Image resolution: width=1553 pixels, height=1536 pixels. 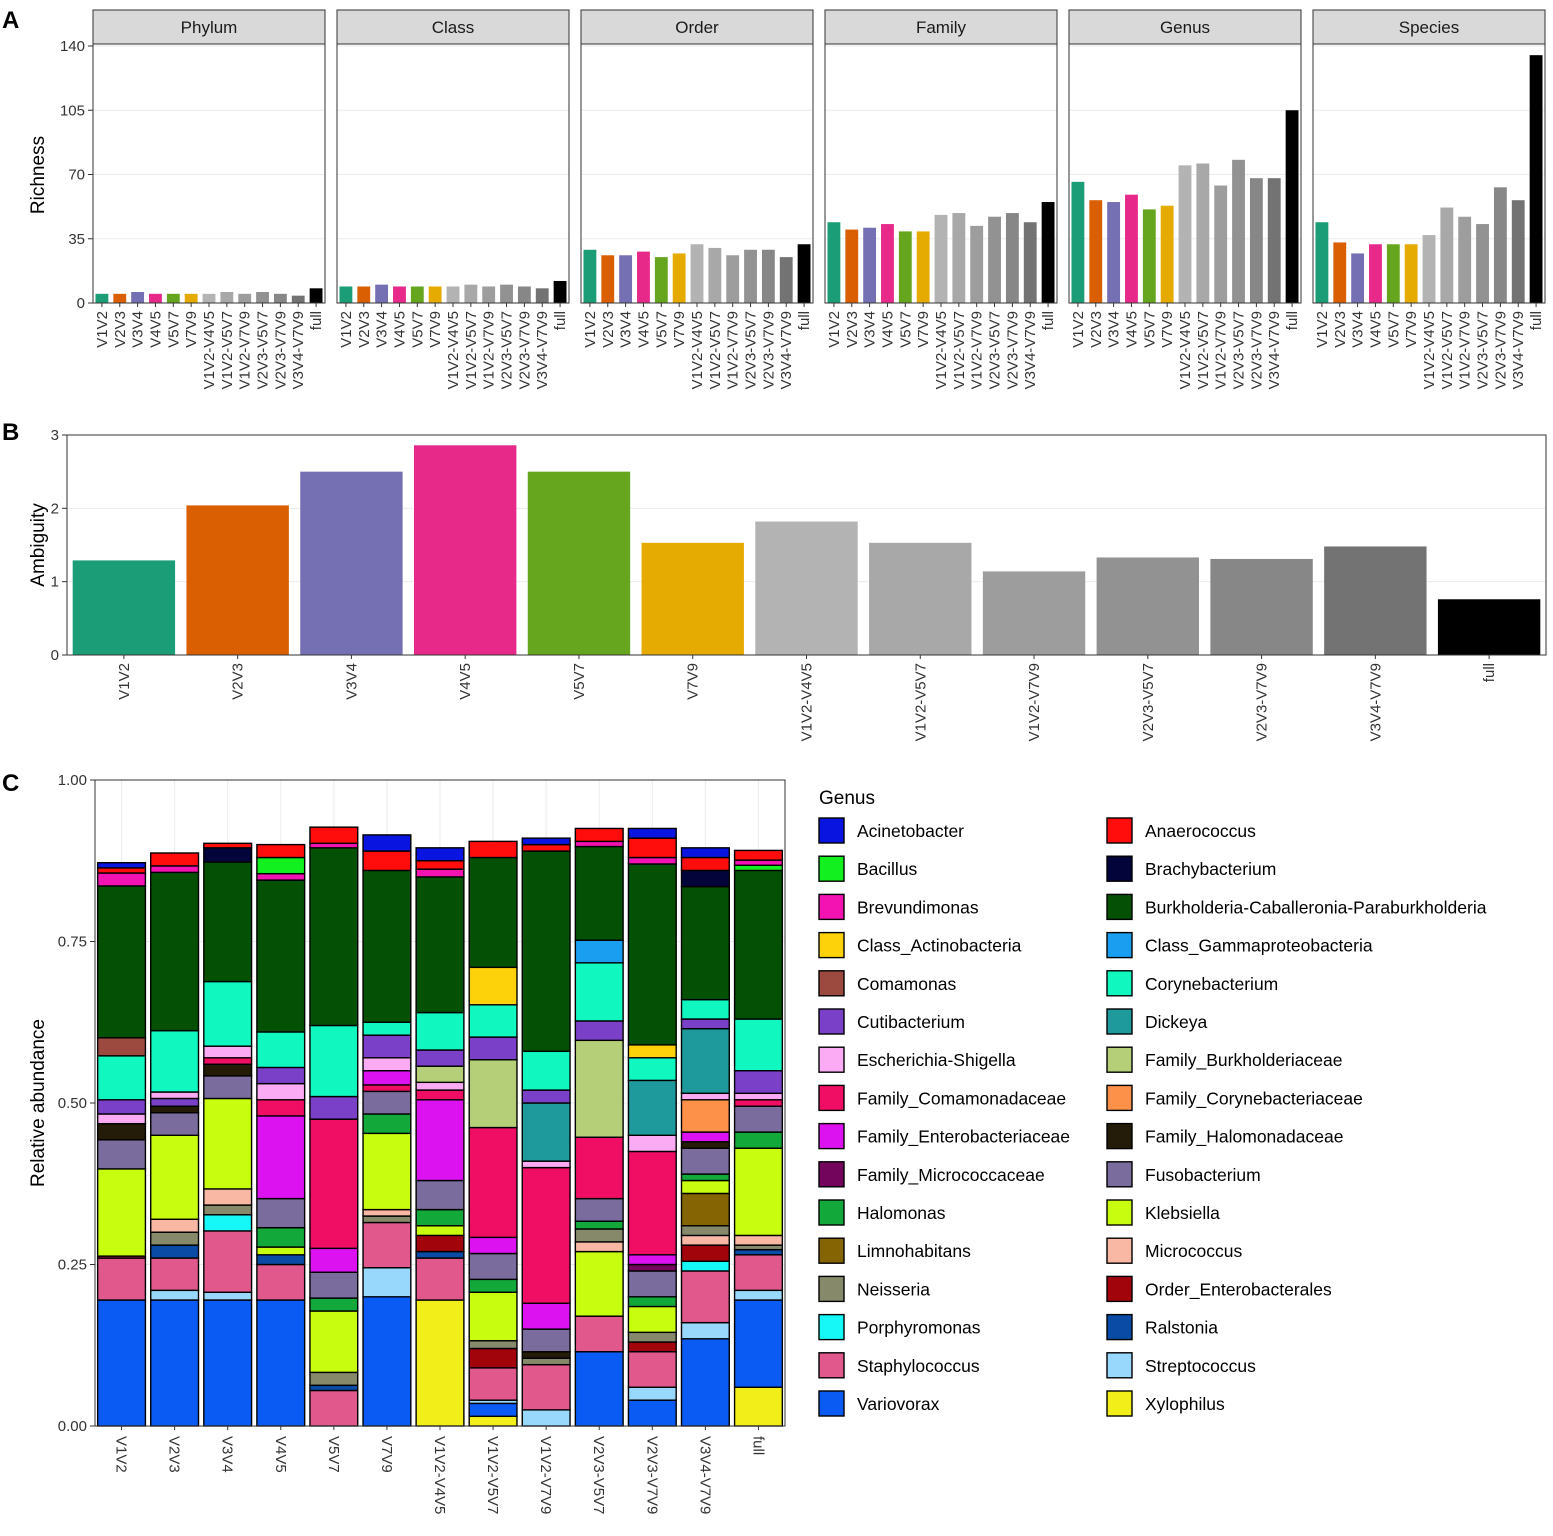 I want to click on xtick-label-v2v3-v5v7: V2V3-V5V7, so click(x=598, y=1475).